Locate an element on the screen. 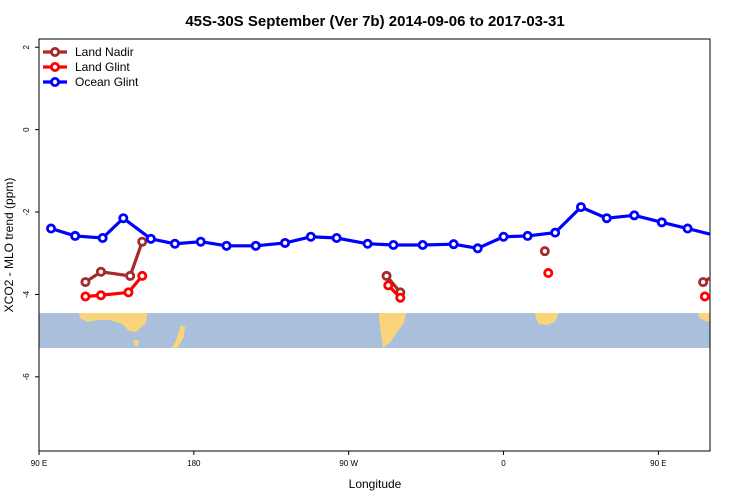  x-tick-label: 90 W is located at coordinates (348, 463).